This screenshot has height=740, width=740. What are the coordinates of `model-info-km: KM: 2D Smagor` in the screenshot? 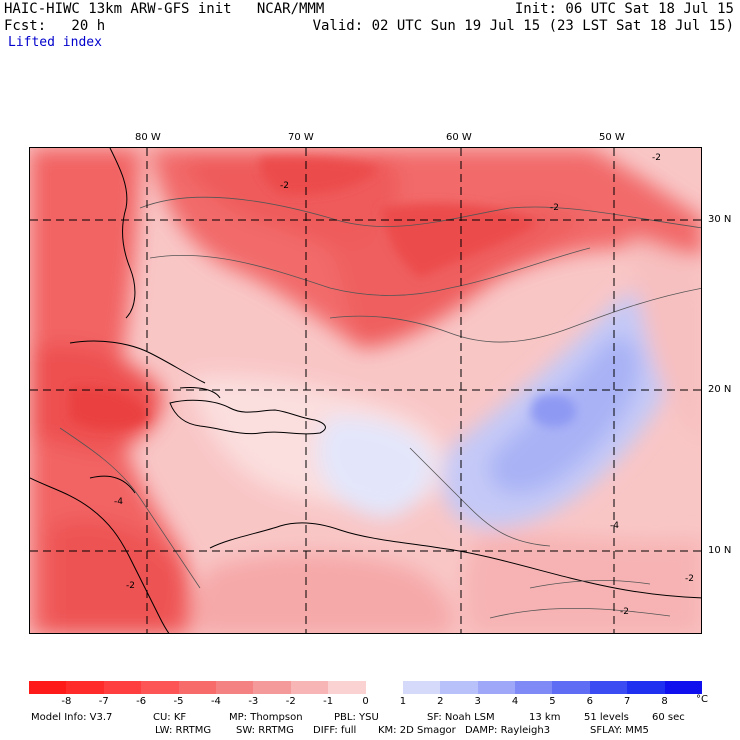 It's located at (417, 730).